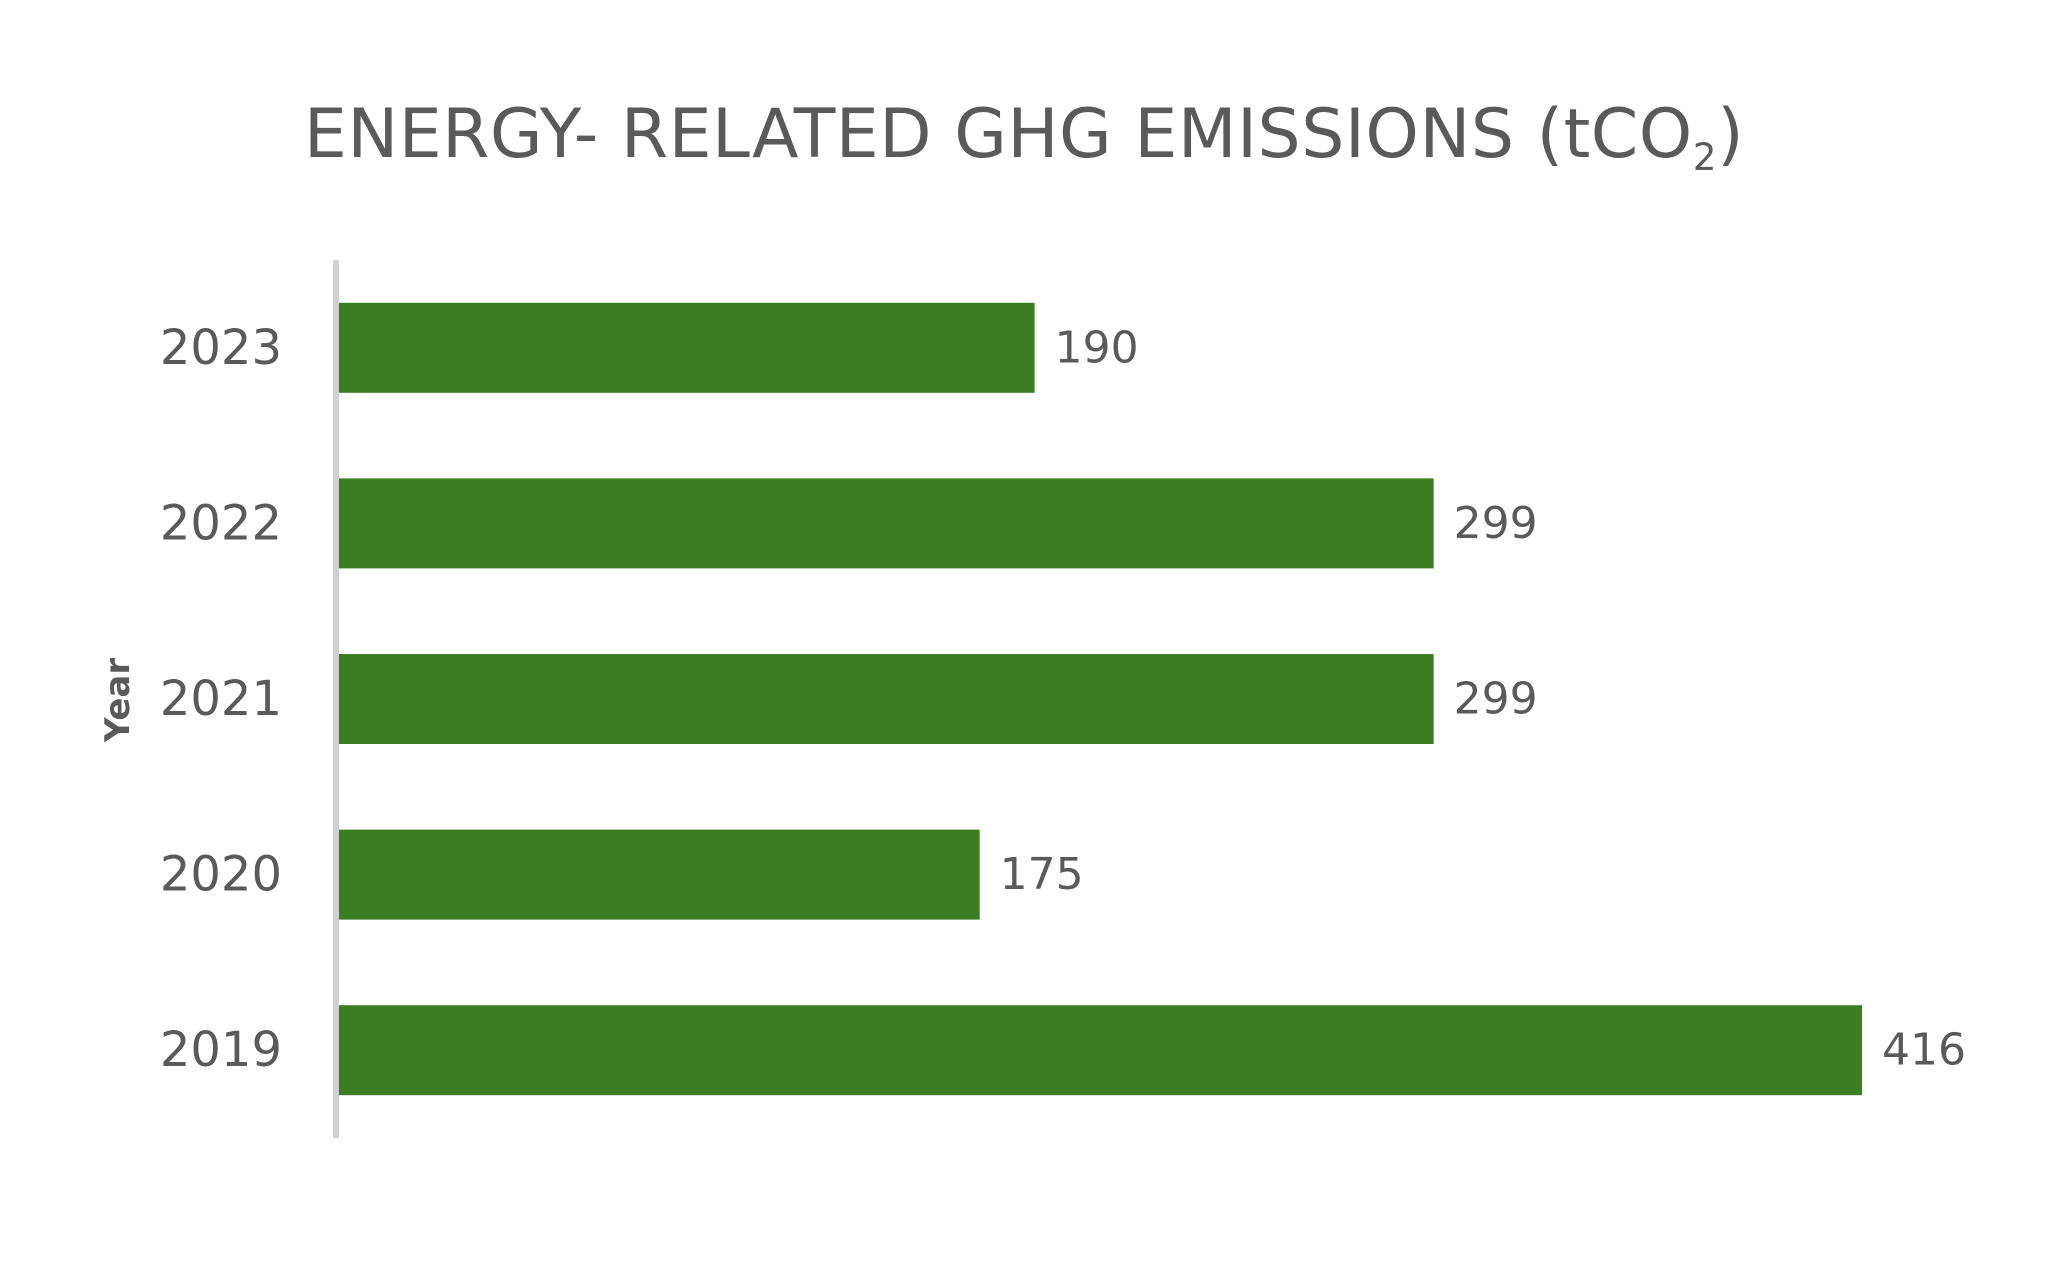 This screenshot has width=2048, height=1271. What do you see at coordinates (659, 874) in the screenshot?
I see `bar-2020` at bounding box center [659, 874].